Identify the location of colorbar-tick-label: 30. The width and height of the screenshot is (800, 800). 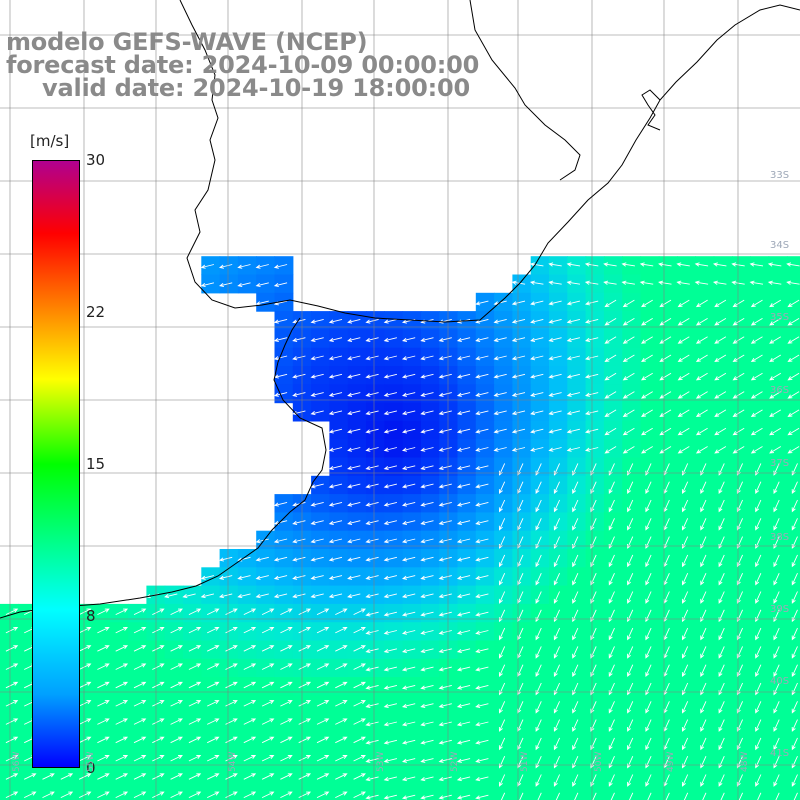
(96, 160).